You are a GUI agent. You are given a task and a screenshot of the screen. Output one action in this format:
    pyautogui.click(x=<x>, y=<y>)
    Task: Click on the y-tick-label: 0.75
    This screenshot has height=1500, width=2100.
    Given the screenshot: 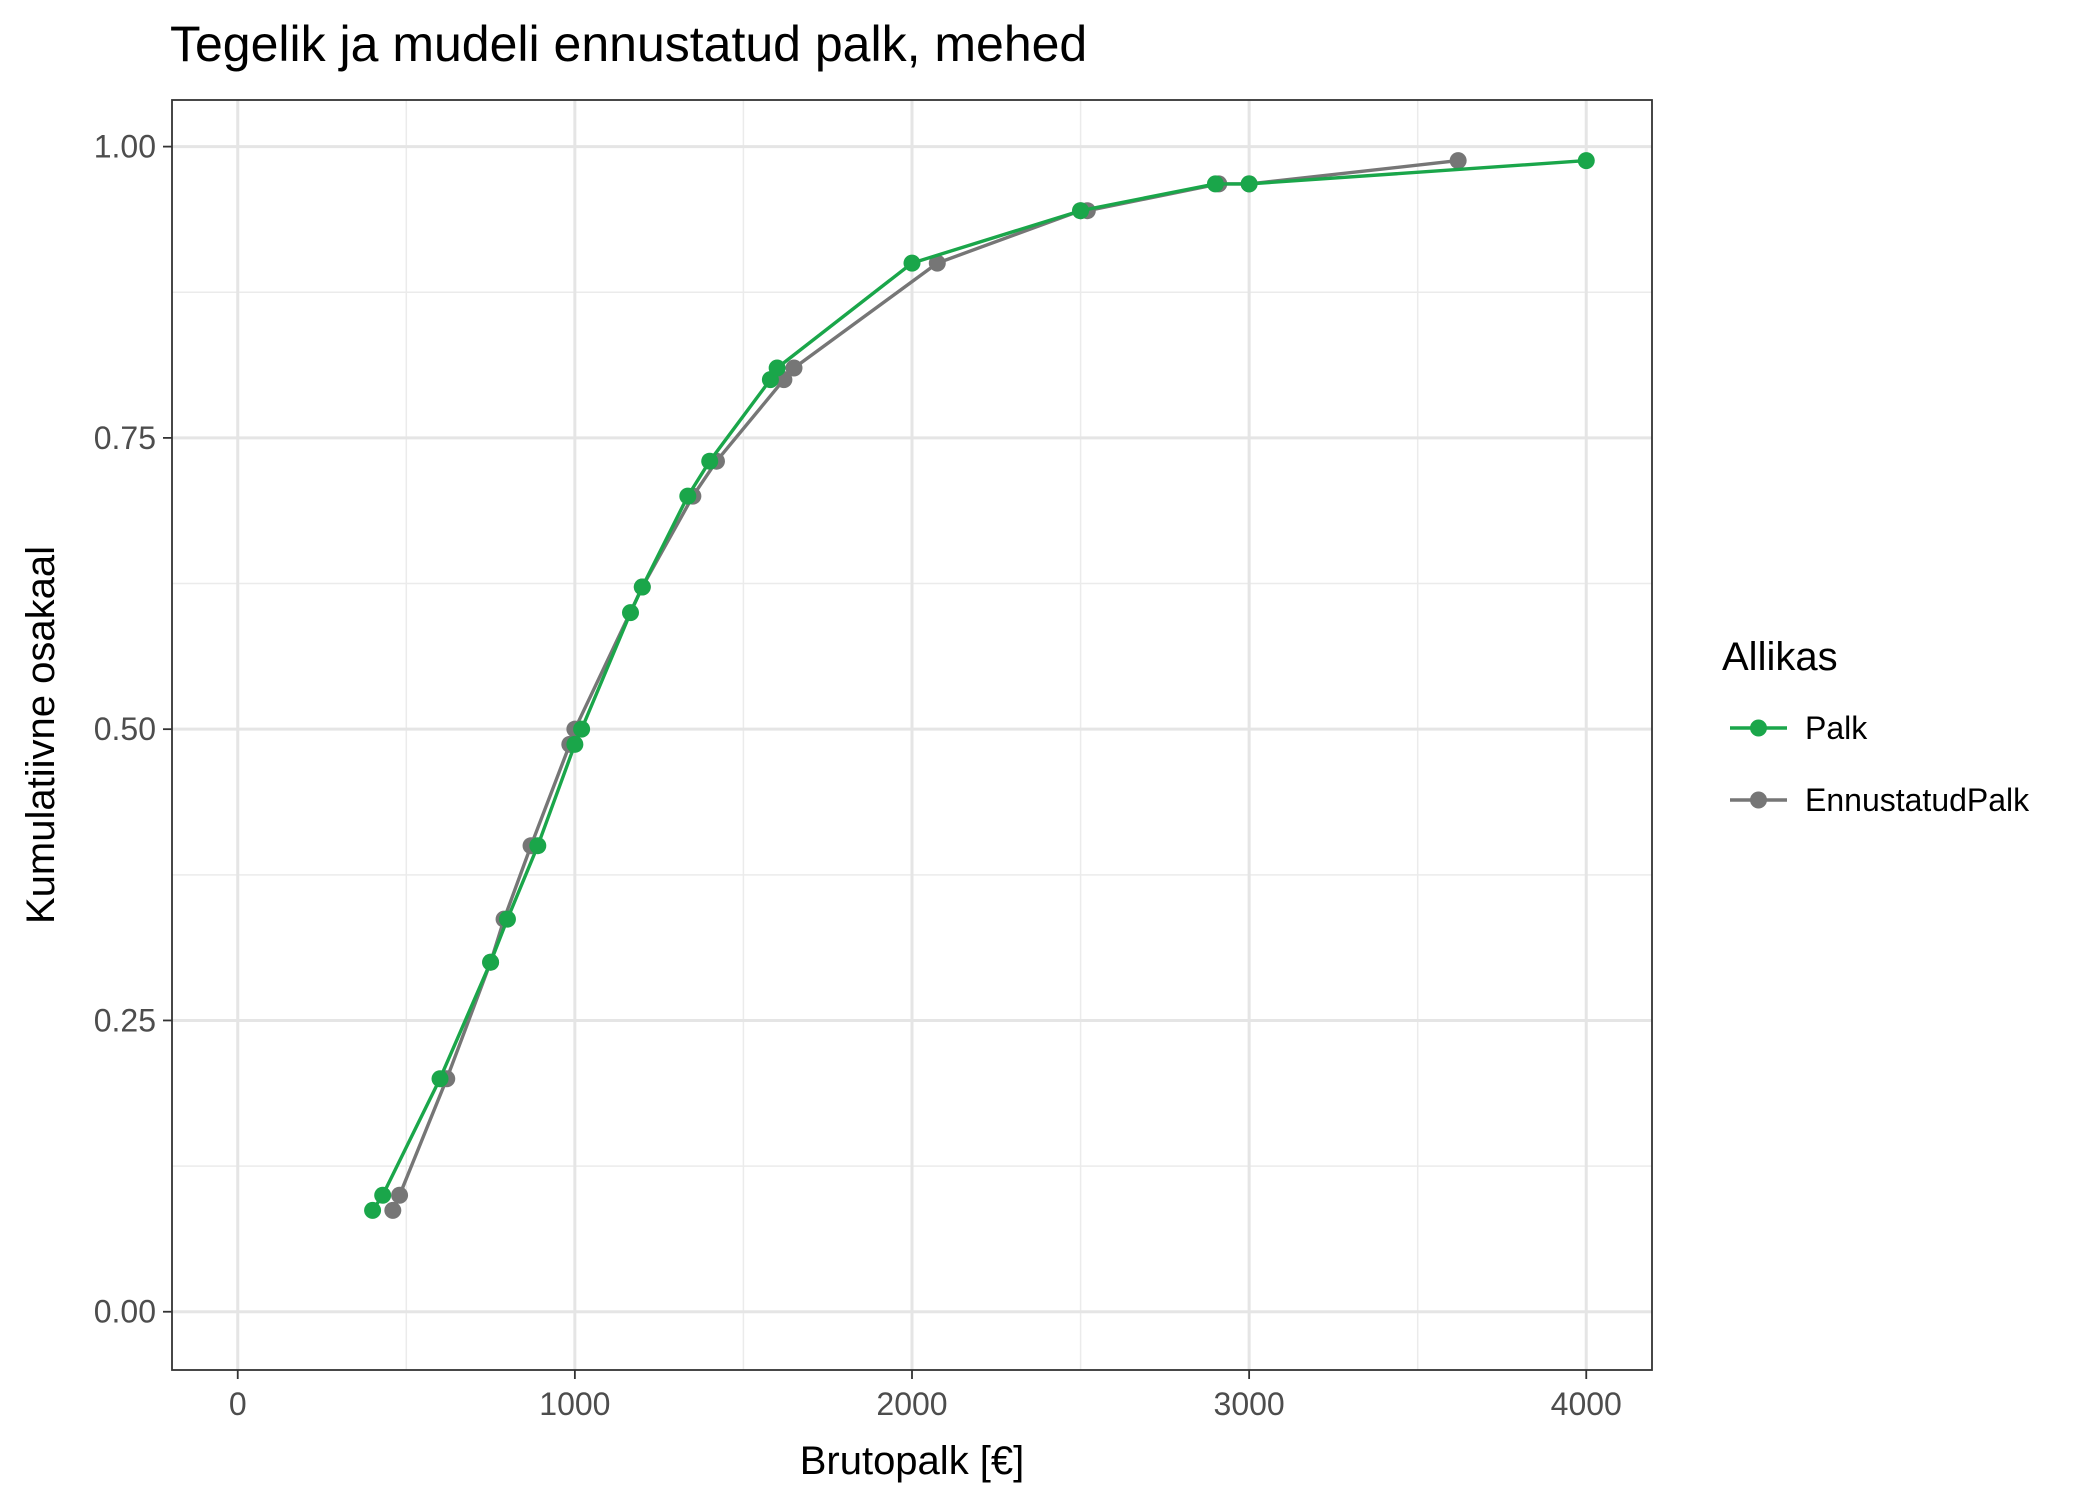 What is the action you would take?
    pyautogui.click(x=125, y=438)
    